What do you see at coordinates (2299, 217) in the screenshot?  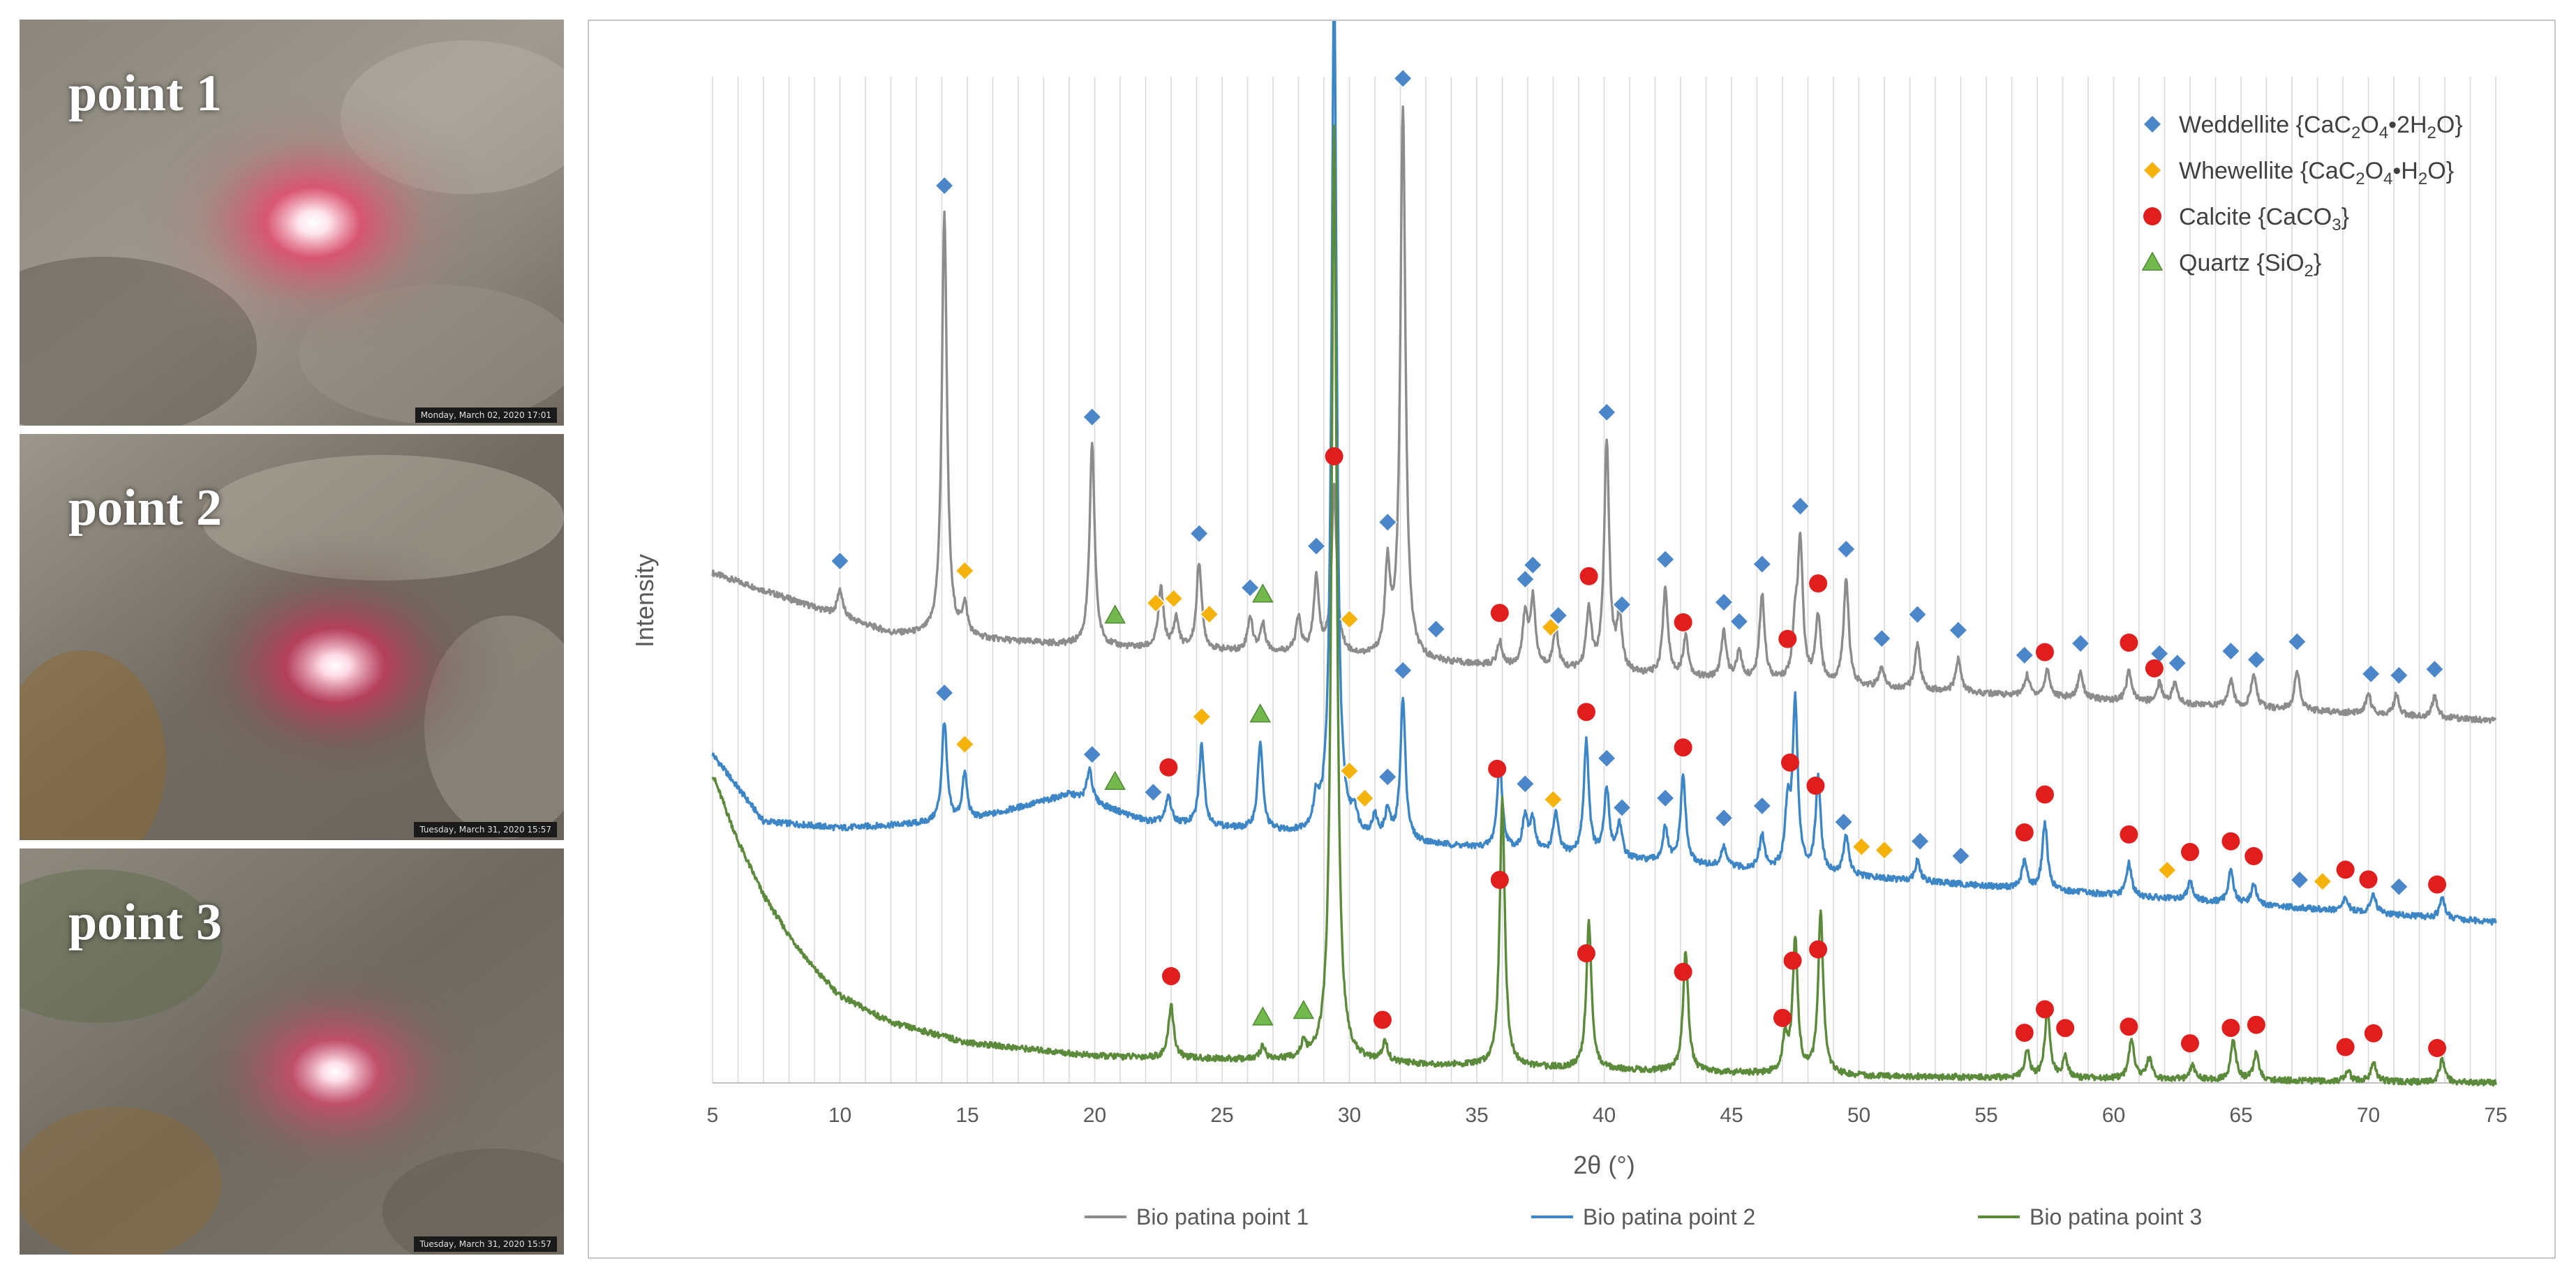 I see `formula-part: CaCO` at bounding box center [2299, 217].